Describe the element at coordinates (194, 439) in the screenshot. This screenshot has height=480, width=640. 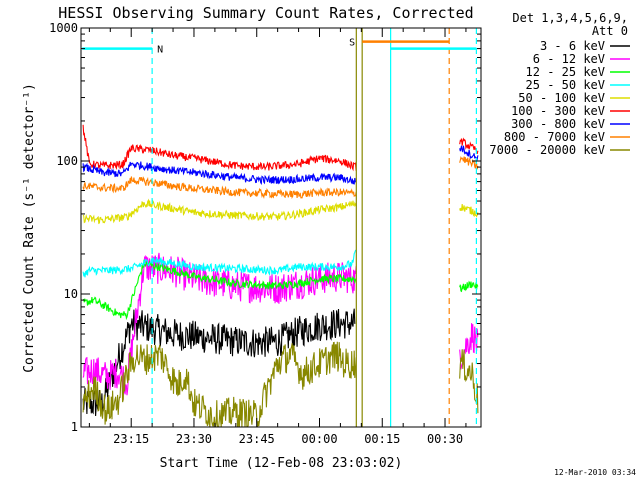
I see `x-tick-label: 23:30` at that location.